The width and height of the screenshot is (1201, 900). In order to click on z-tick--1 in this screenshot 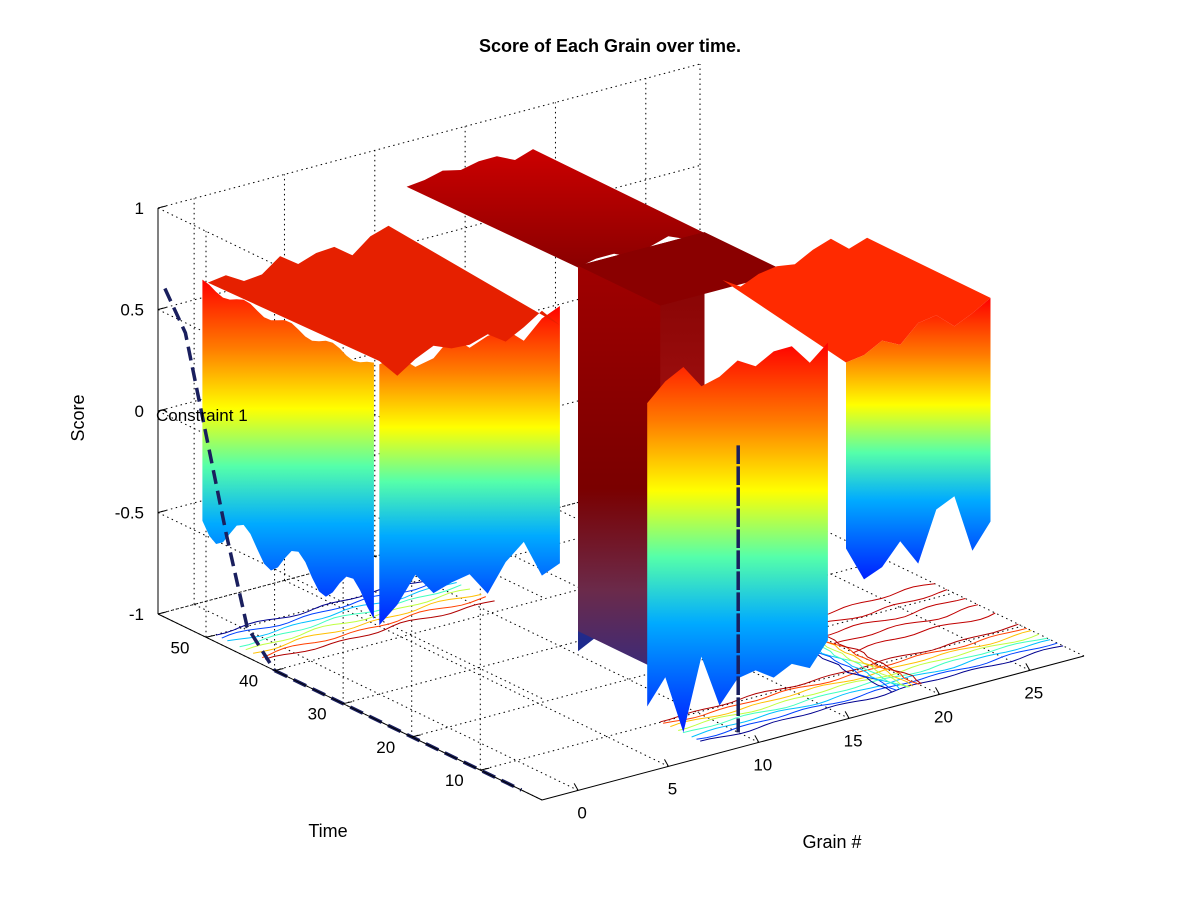, I will do `click(162, 613)`.